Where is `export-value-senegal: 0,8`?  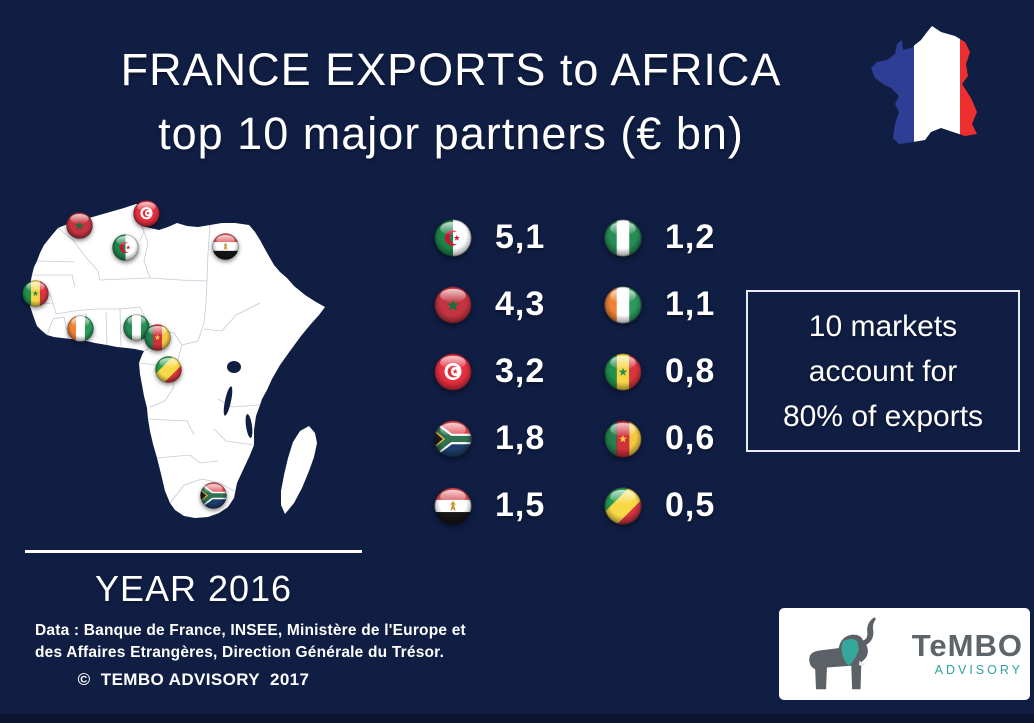
export-value-senegal: 0,8 is located at coordinates (690, 371).